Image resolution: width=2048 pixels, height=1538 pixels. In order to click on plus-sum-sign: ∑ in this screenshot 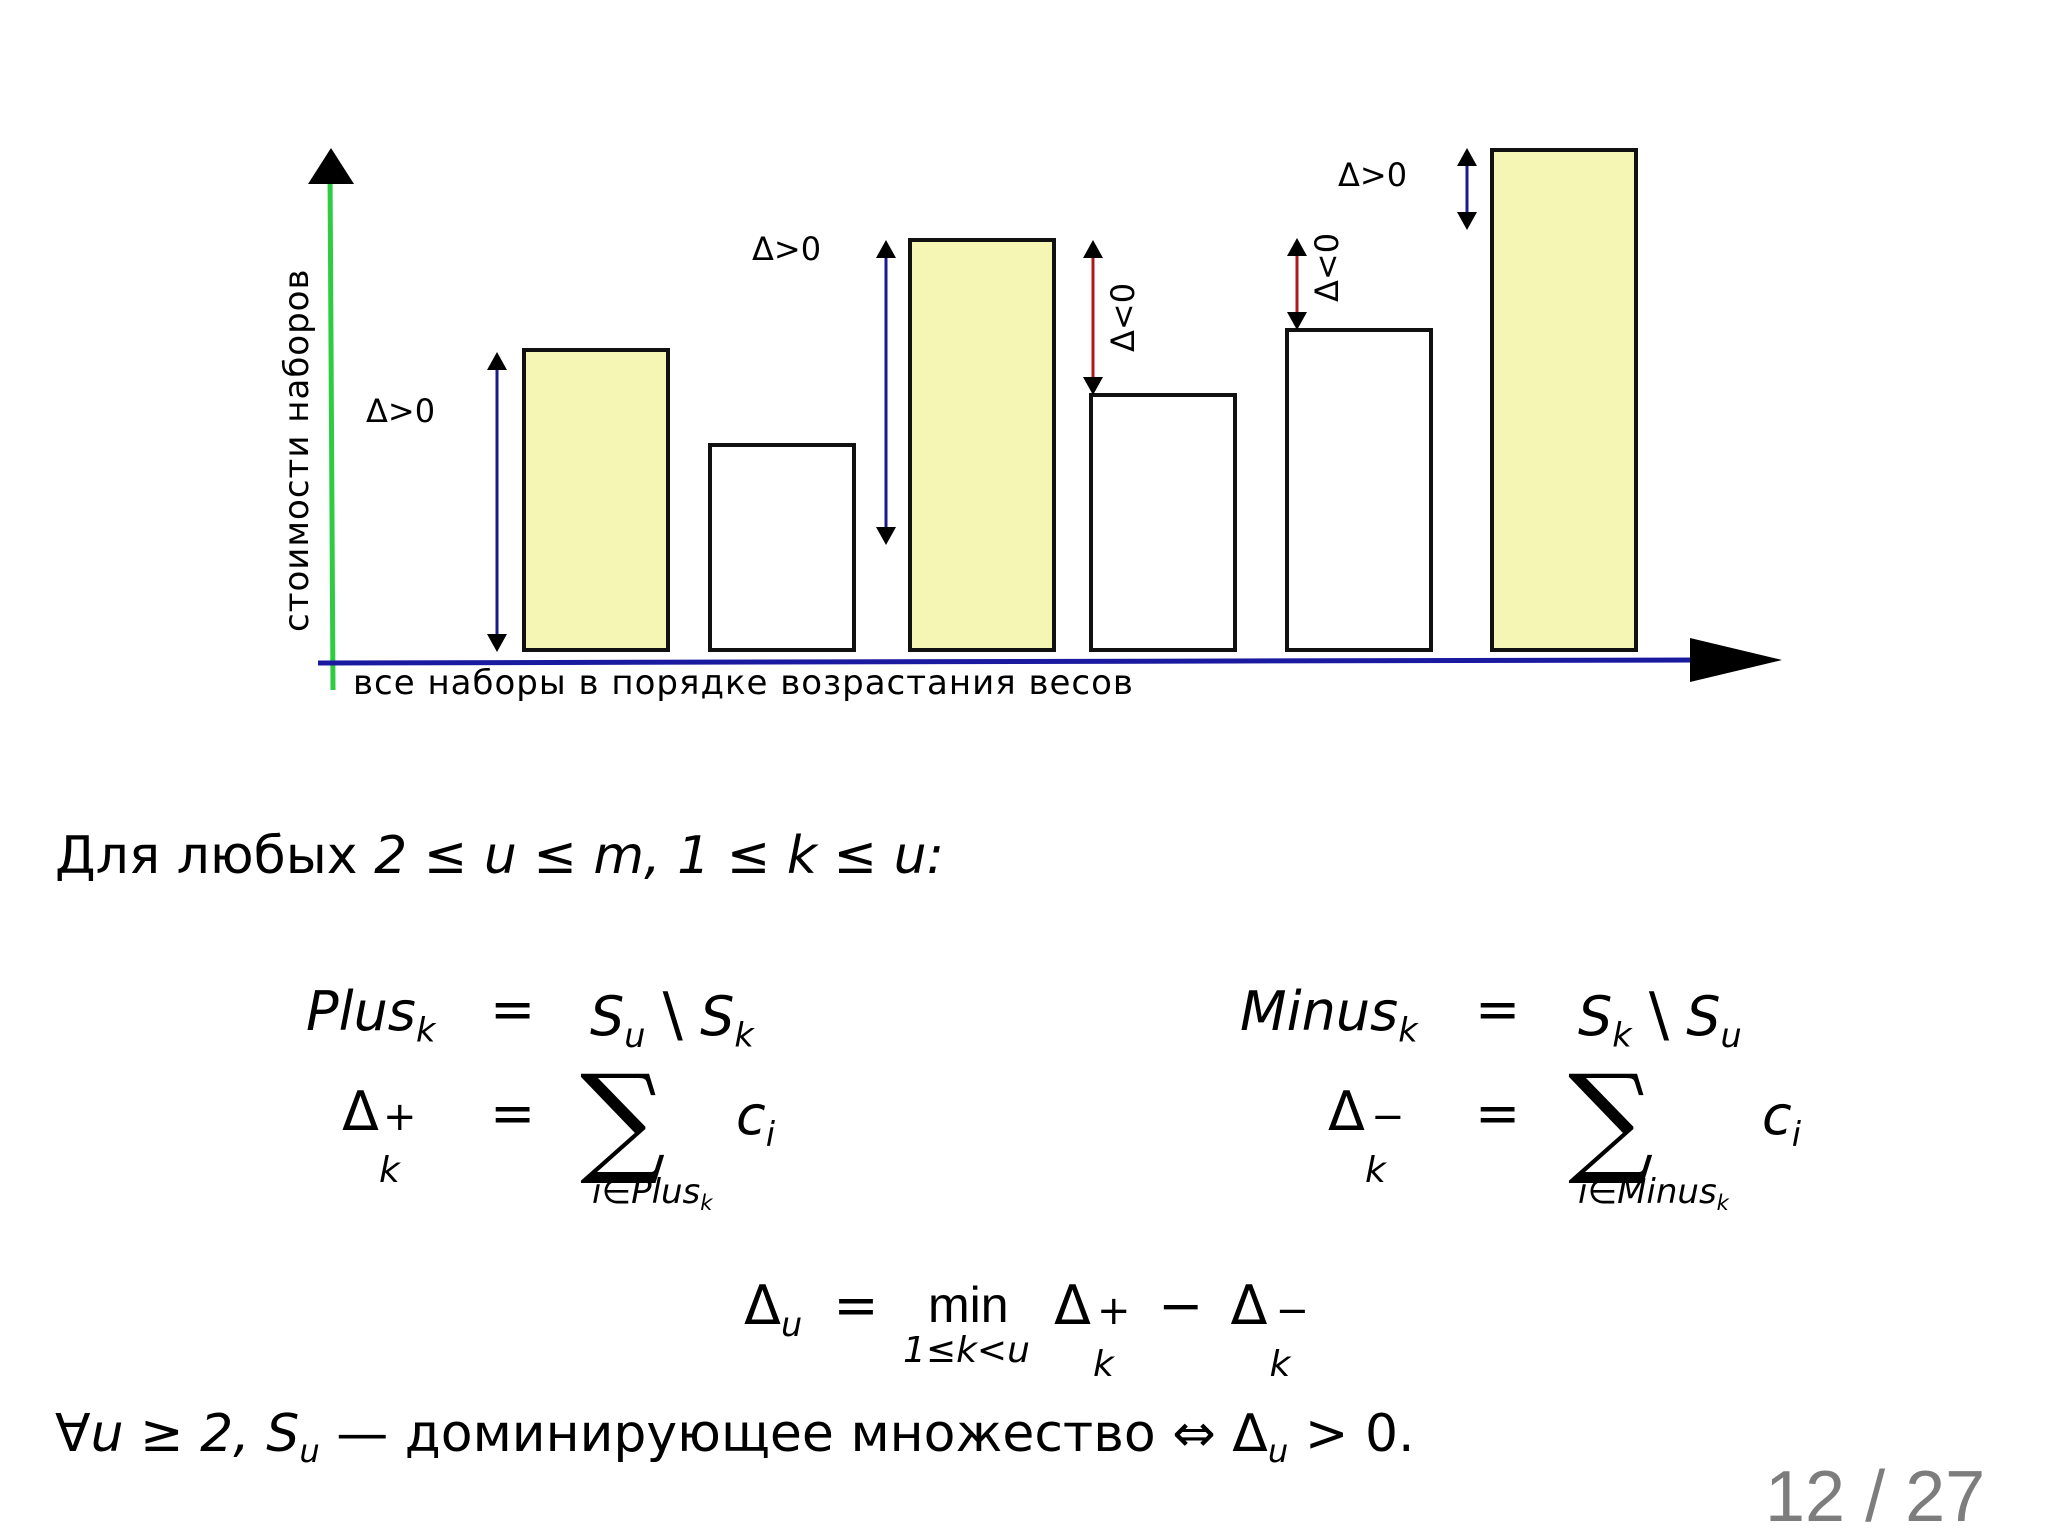, I will do `click(623, 1119)`.